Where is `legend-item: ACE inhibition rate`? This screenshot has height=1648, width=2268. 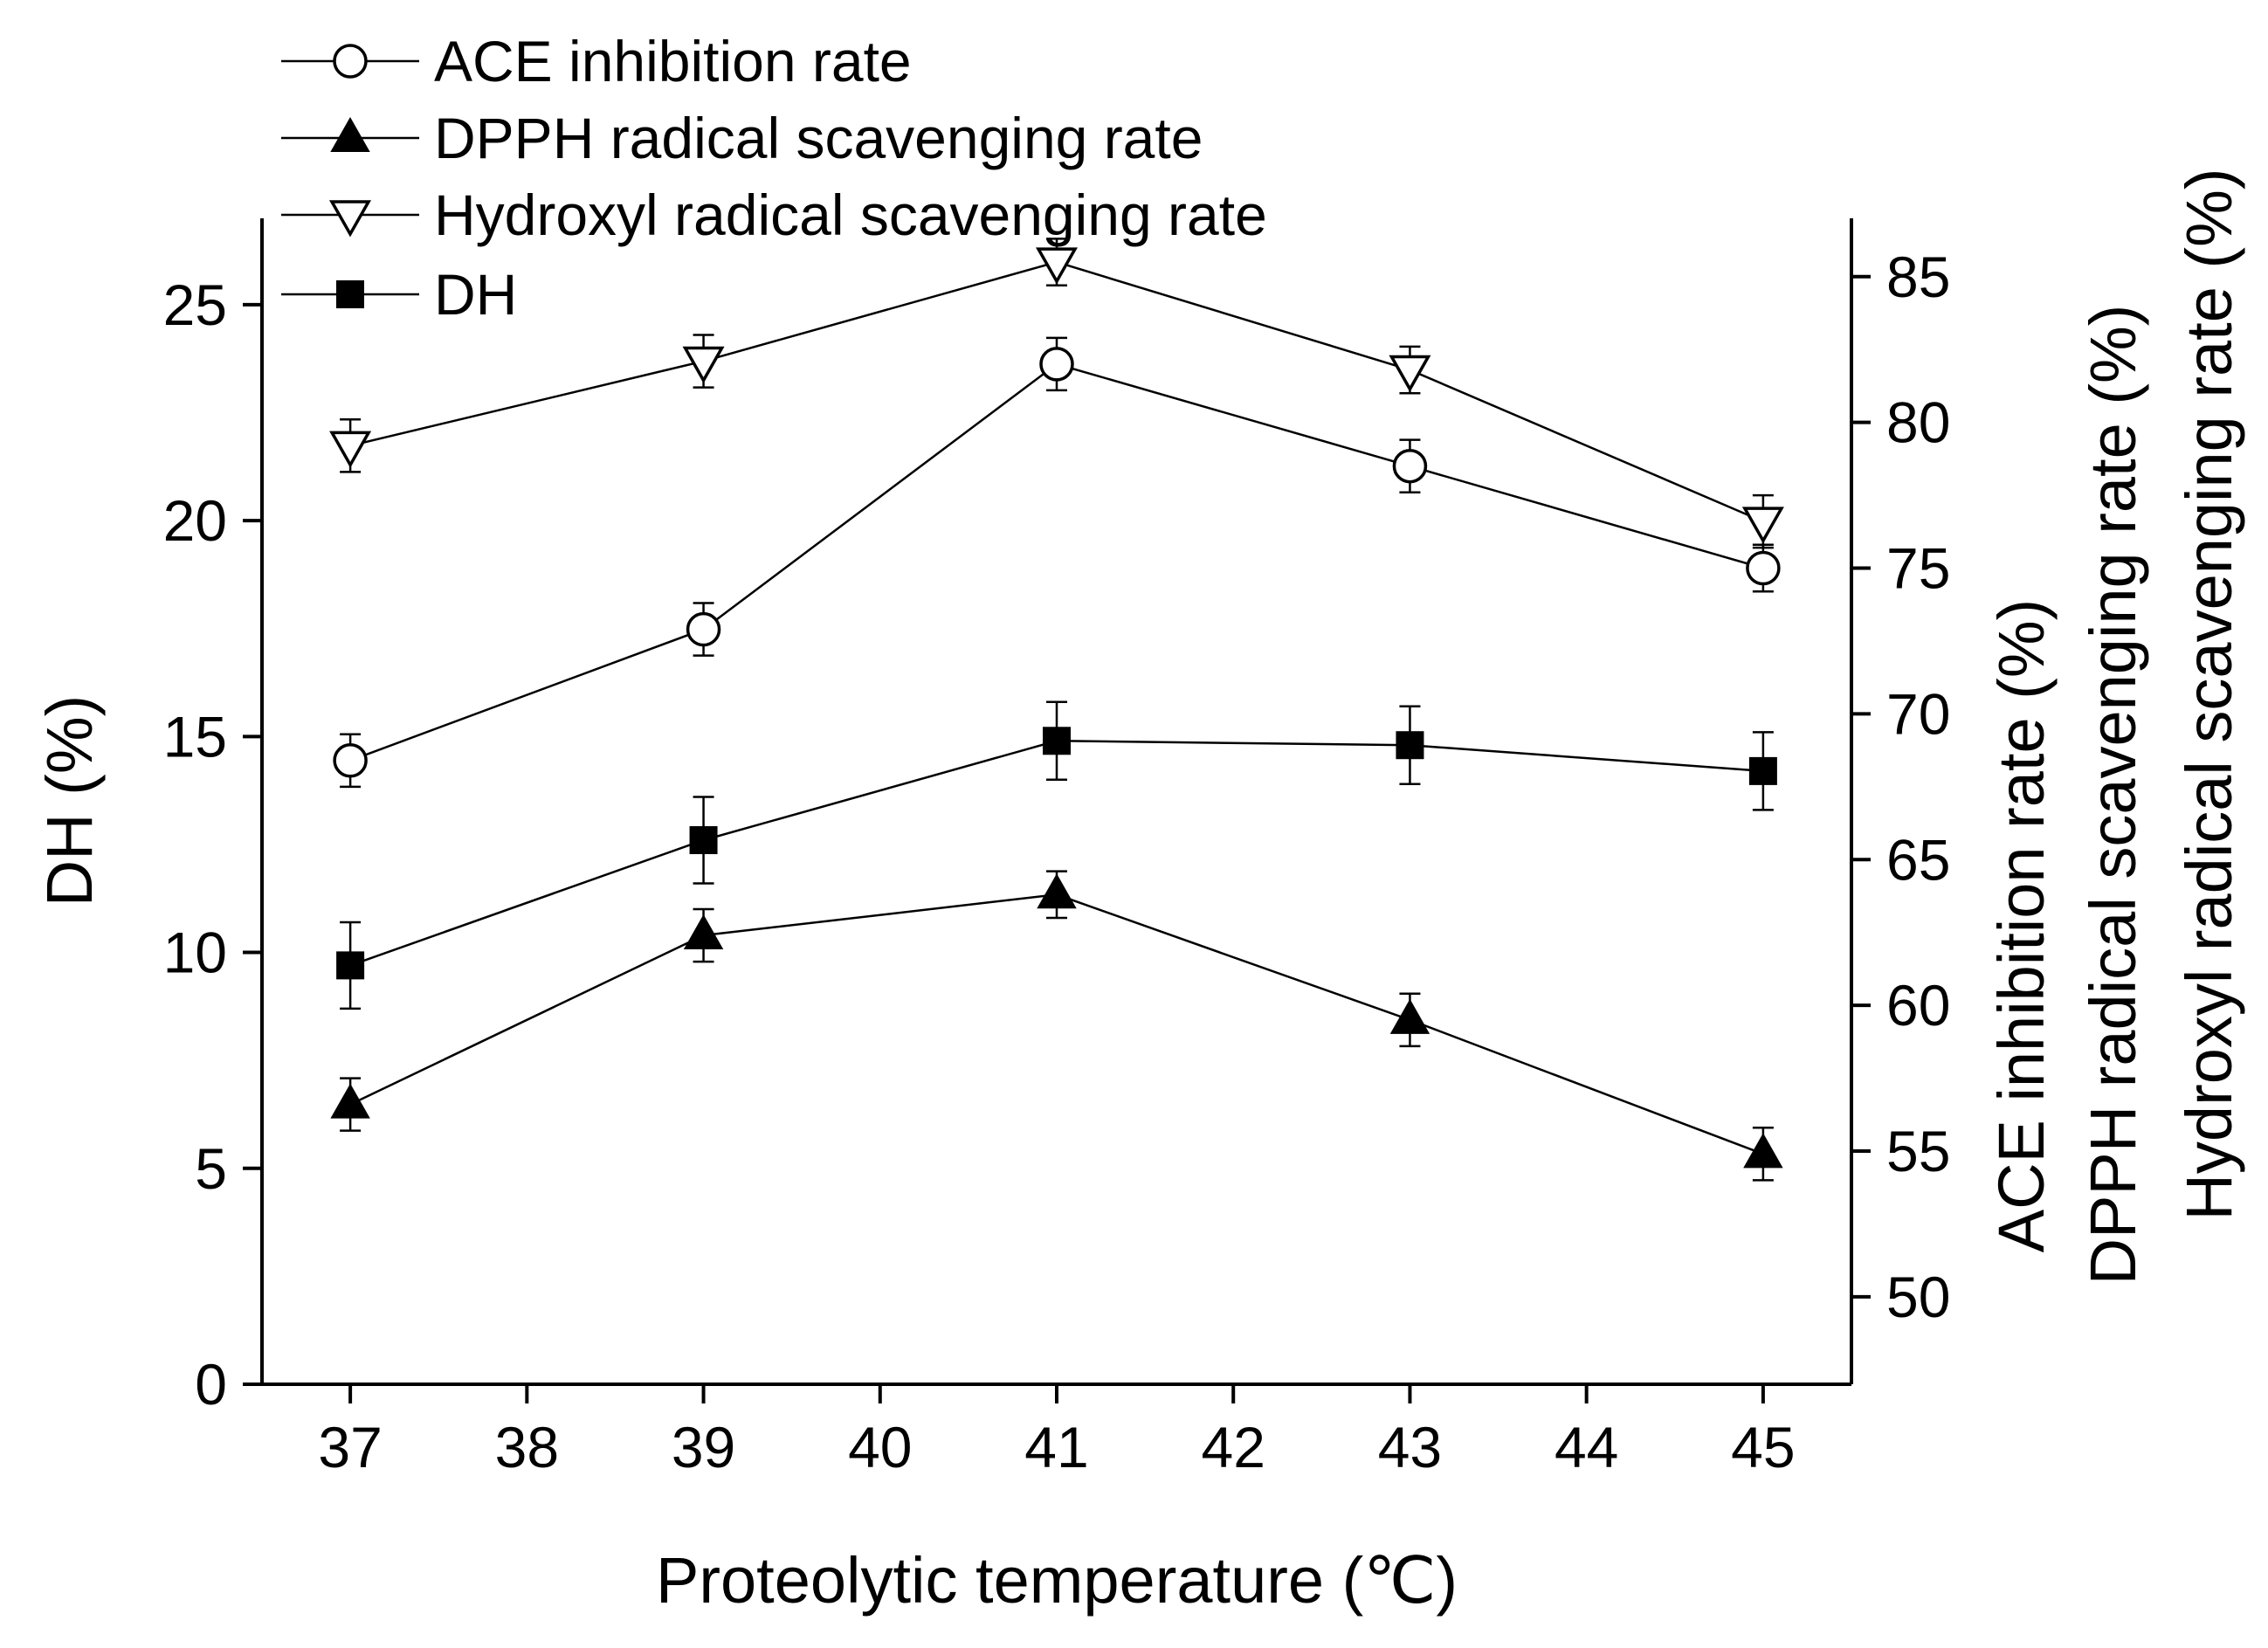 legend-item: ACE inhibition rate is located at coordinates (596, 61).